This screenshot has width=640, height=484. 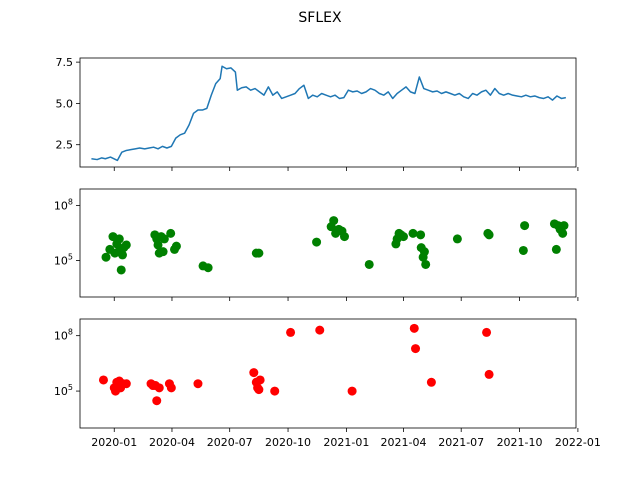 What do you see at coordinates (230, 442) in the screenshot?
I see `x-tick-label: 2020-07` at bounding box center [230, 442].